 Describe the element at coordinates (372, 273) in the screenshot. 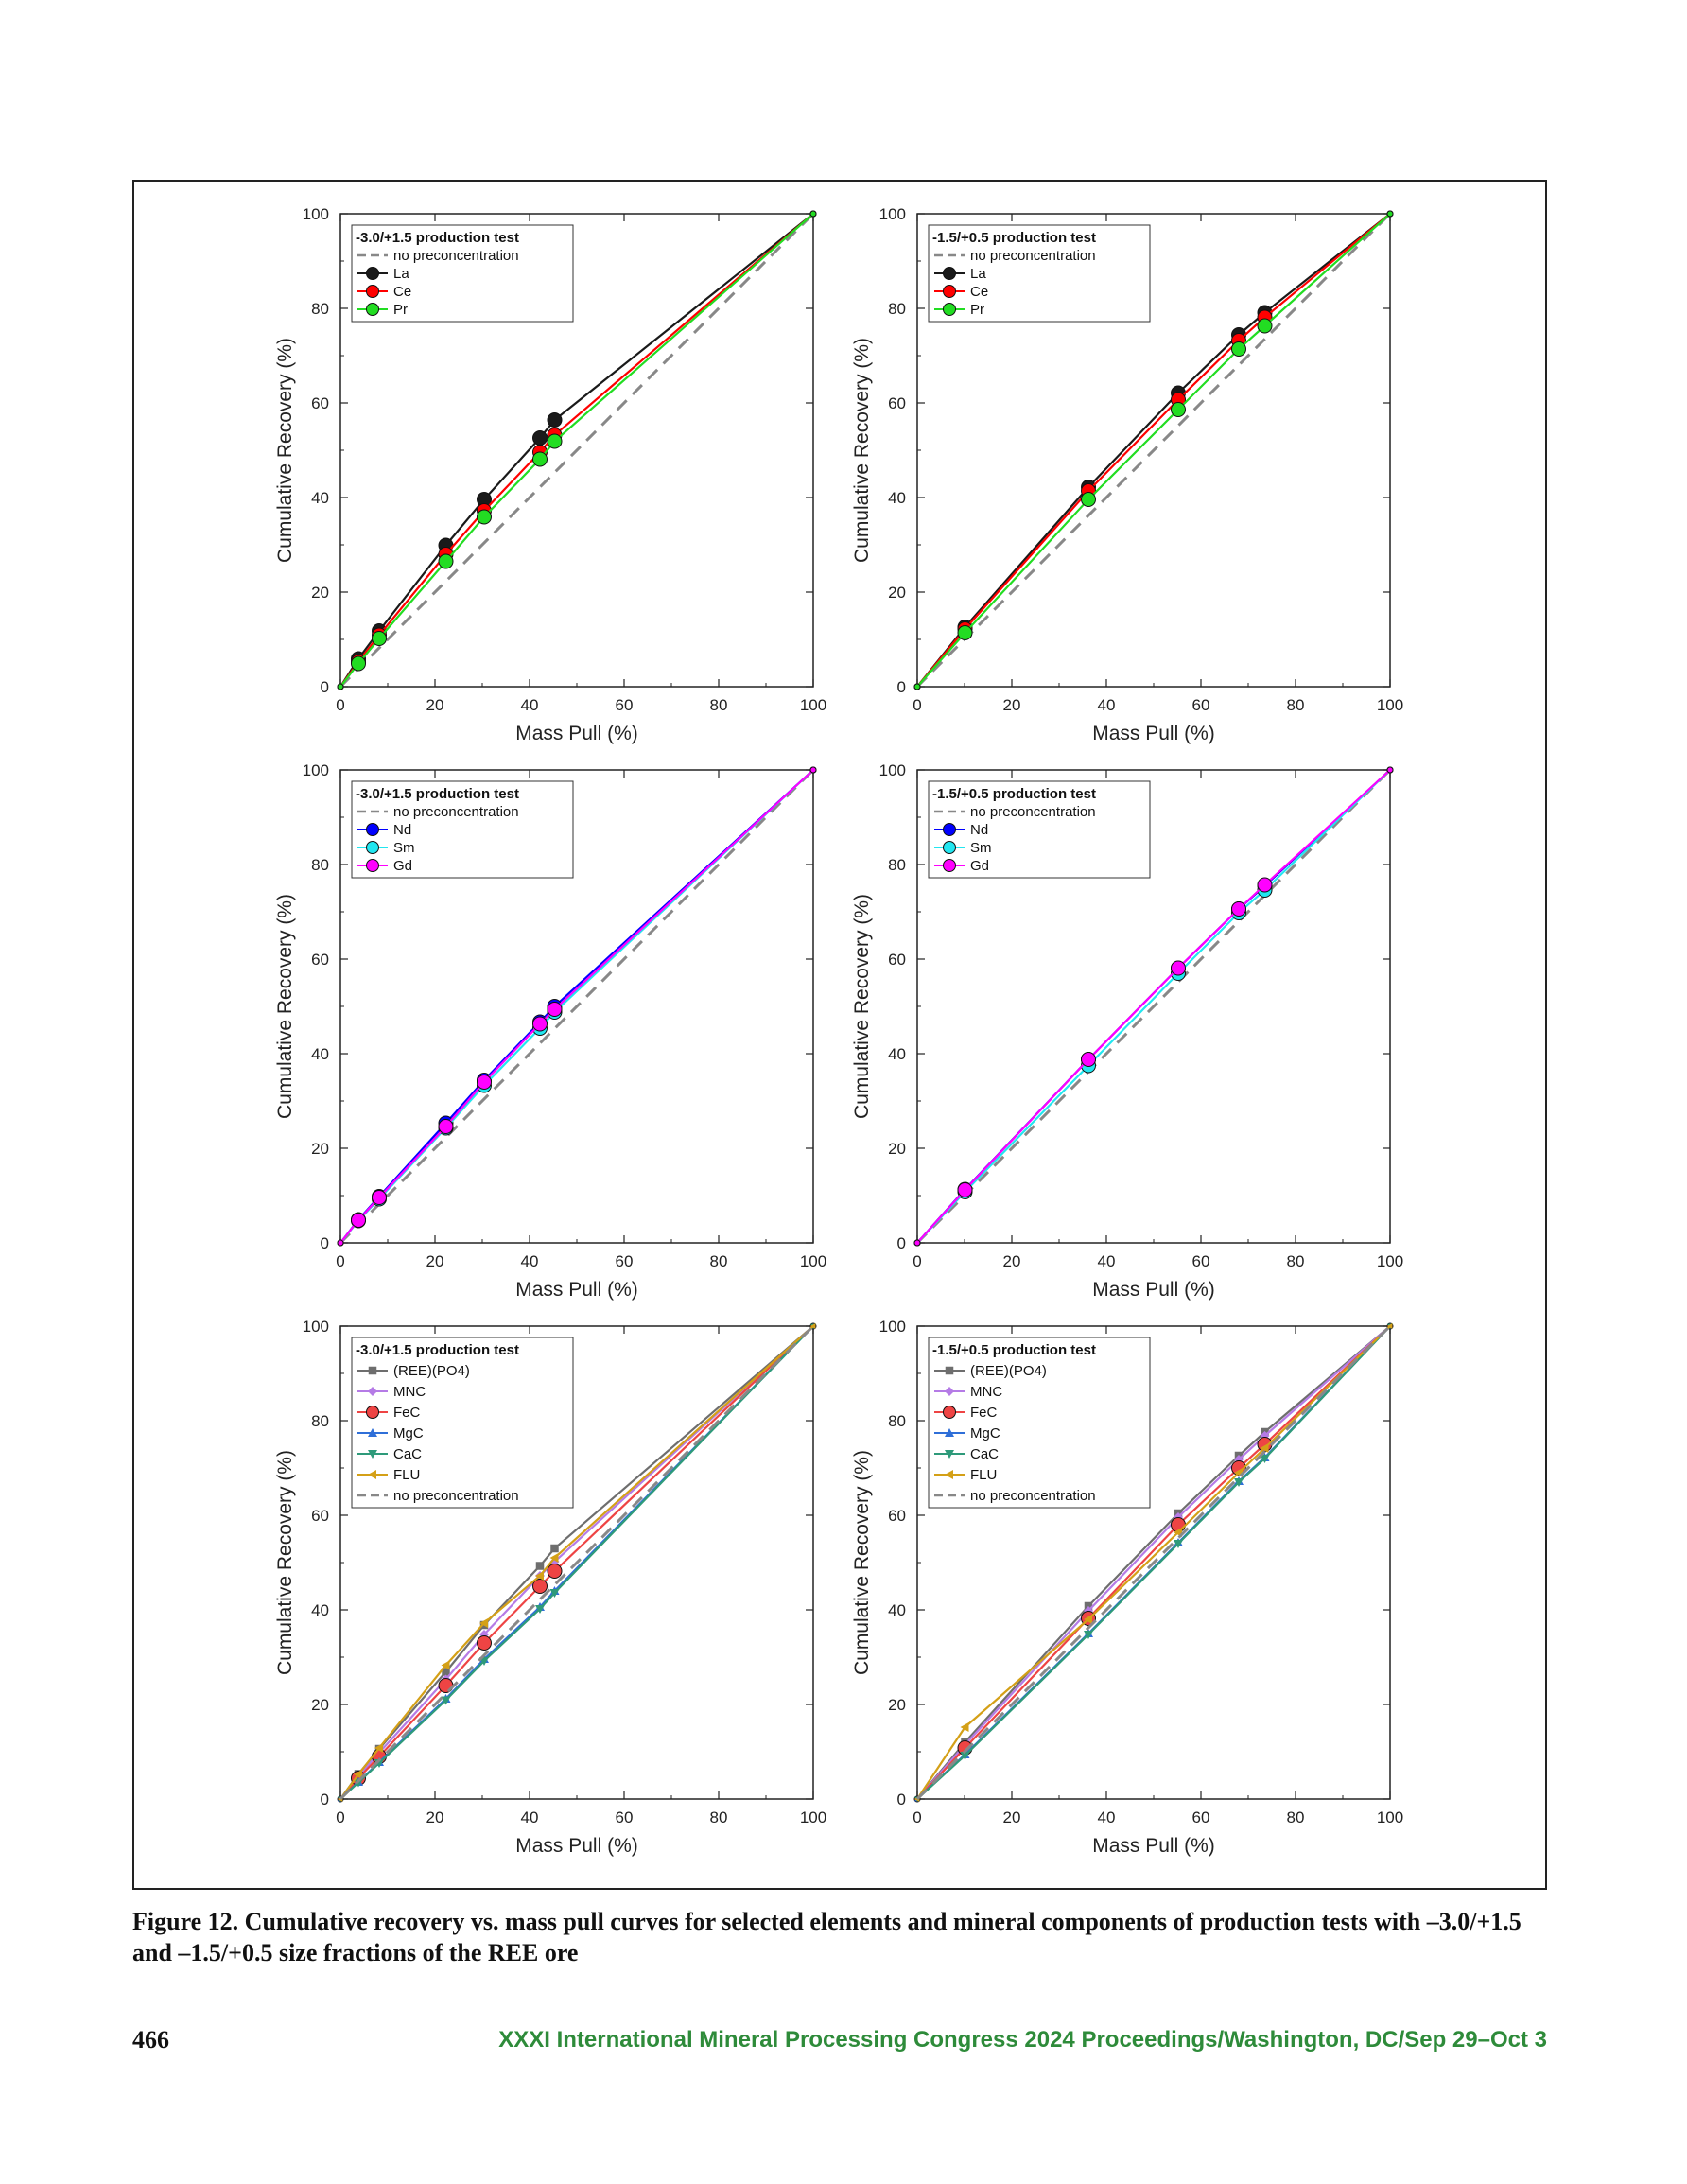

I see `legend-marker-La` at that location.